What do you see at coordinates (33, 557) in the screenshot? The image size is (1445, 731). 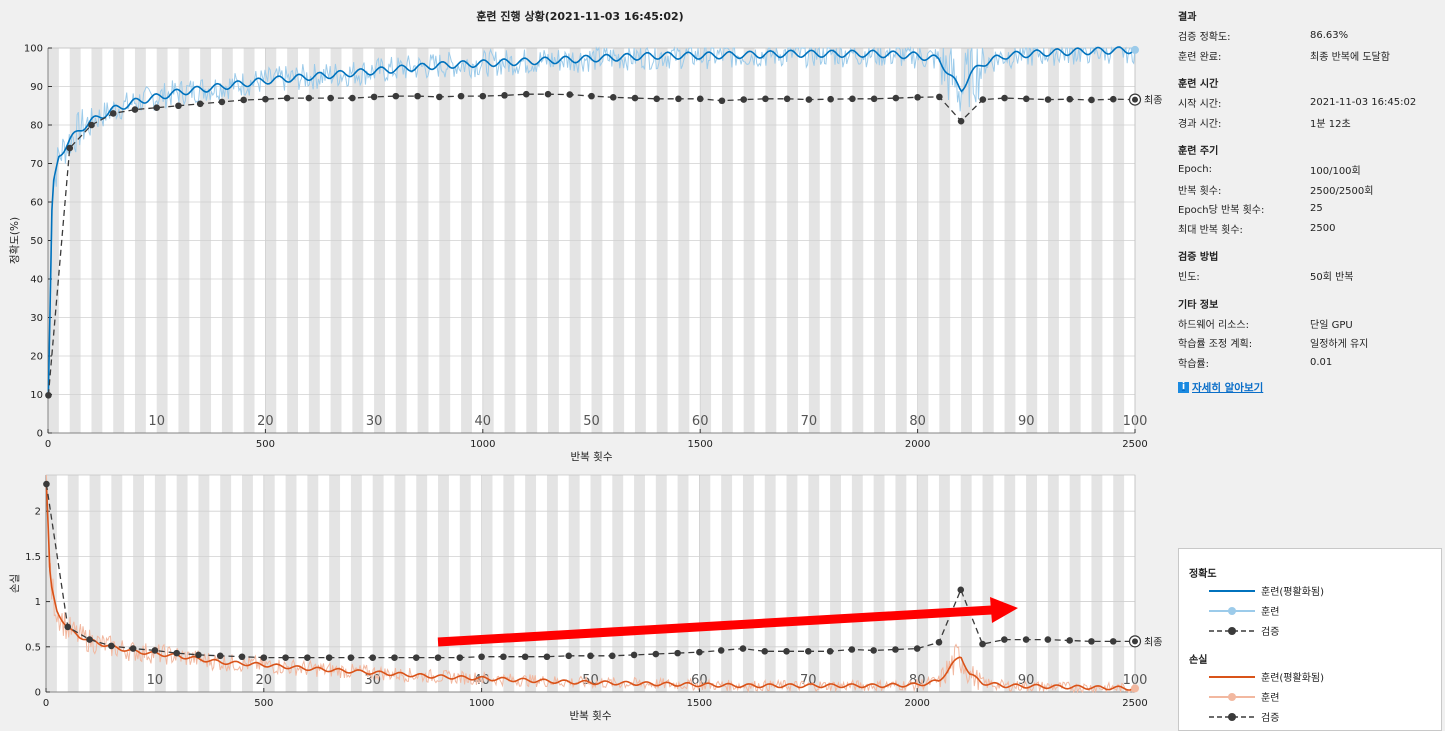 I see `loss-y-tick-label: 1.5` at bounding box center [33, 557].